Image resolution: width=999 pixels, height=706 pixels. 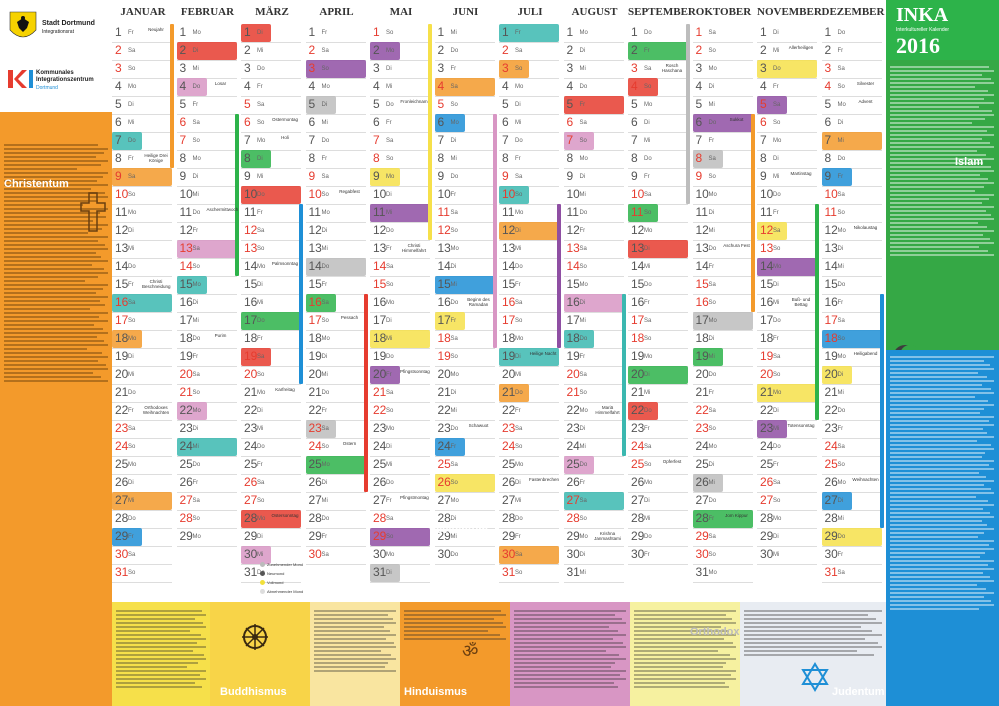 I want to click on day-cell: 23 Mi, so click(x=271, y=429).